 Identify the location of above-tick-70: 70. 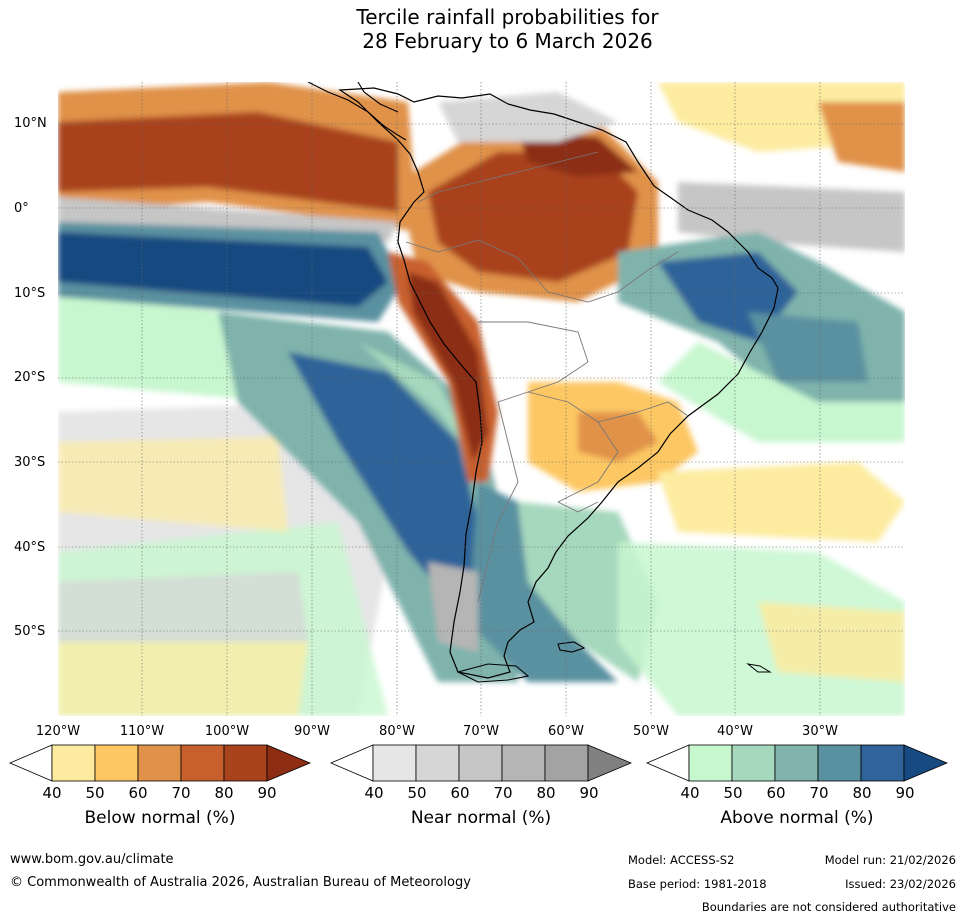
(819, 793).